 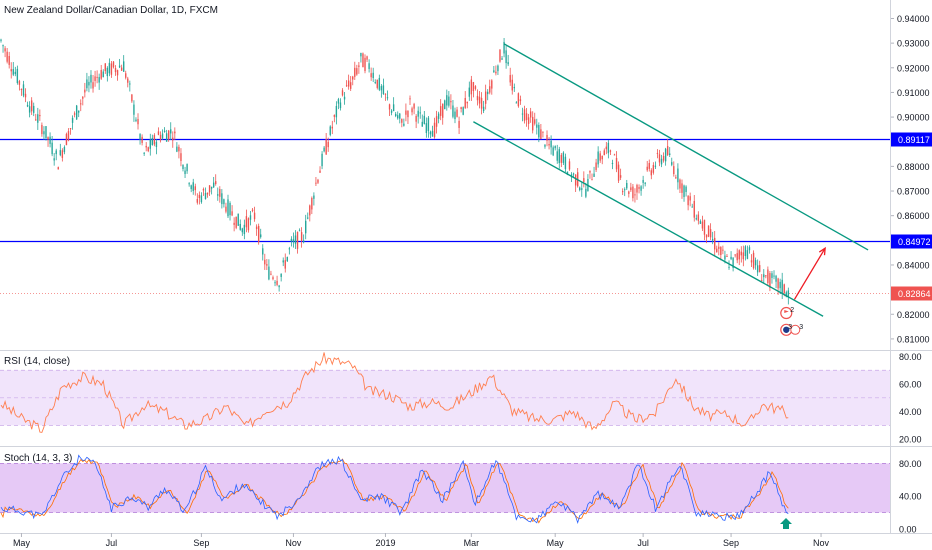 I want to click on price-tick-label: 0.88000, so click(x=913, y=167).